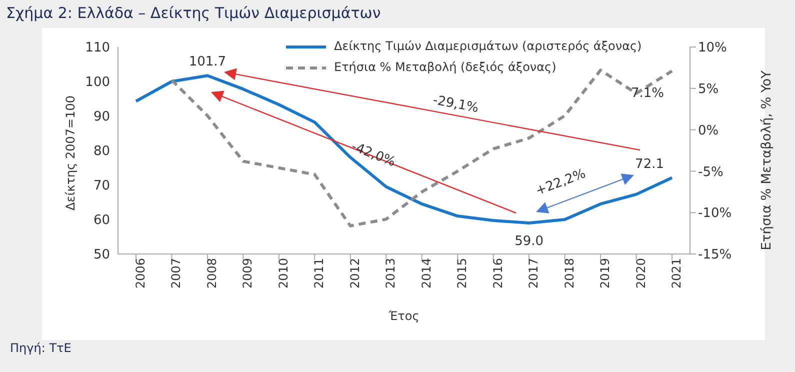 Image resolution: width=795 pixels, height=372 pixels. I want to click on annotation: -29,1%, so click(456, 104).